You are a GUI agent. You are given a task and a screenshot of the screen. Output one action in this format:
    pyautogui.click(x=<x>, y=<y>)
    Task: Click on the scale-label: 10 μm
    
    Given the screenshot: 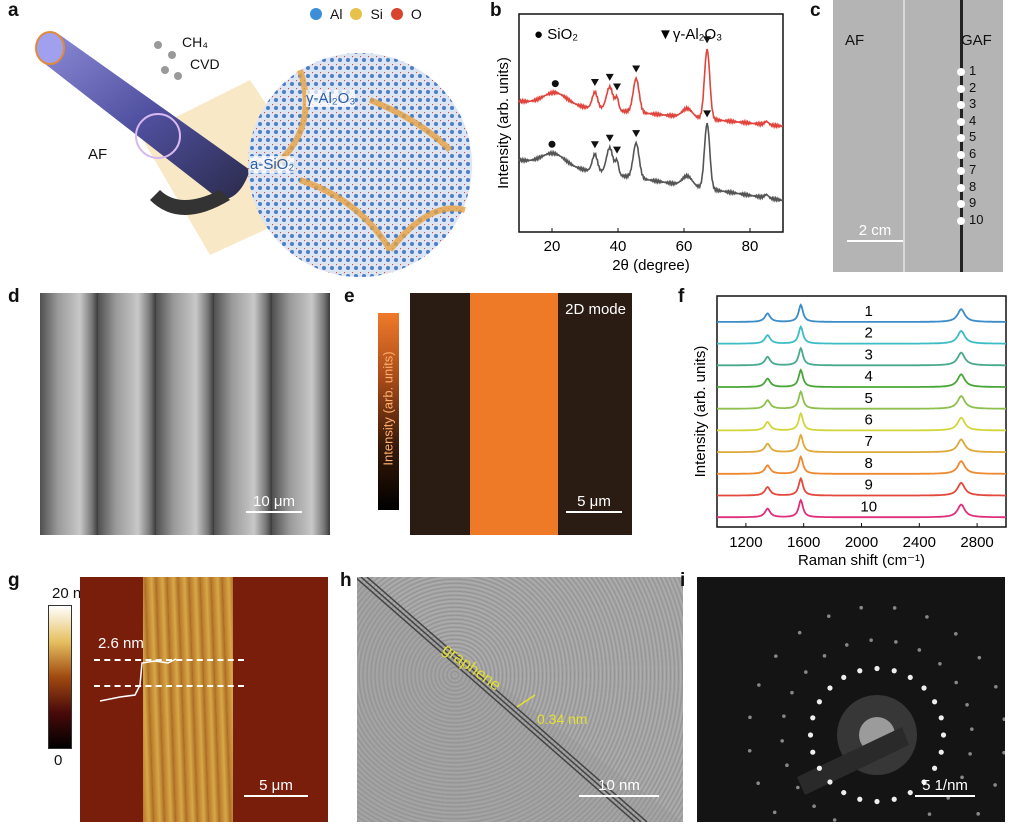 What is the action you would take?
    pyautogui.click(x=274, y=501)
    